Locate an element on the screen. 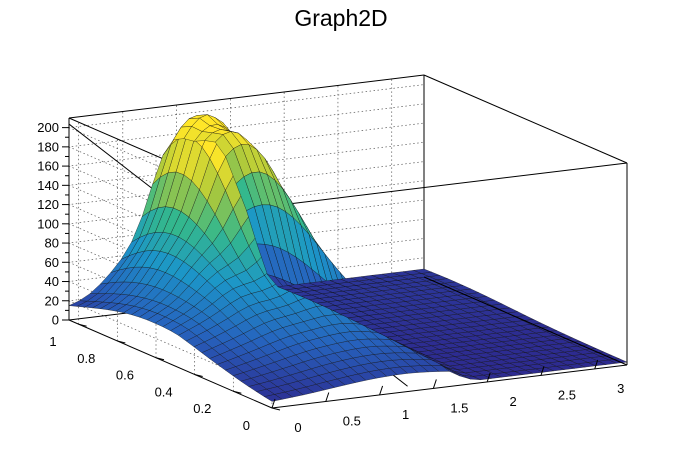 The image size is (696, 472). x-tick-label: 0 is located at coordinates (297, 427).